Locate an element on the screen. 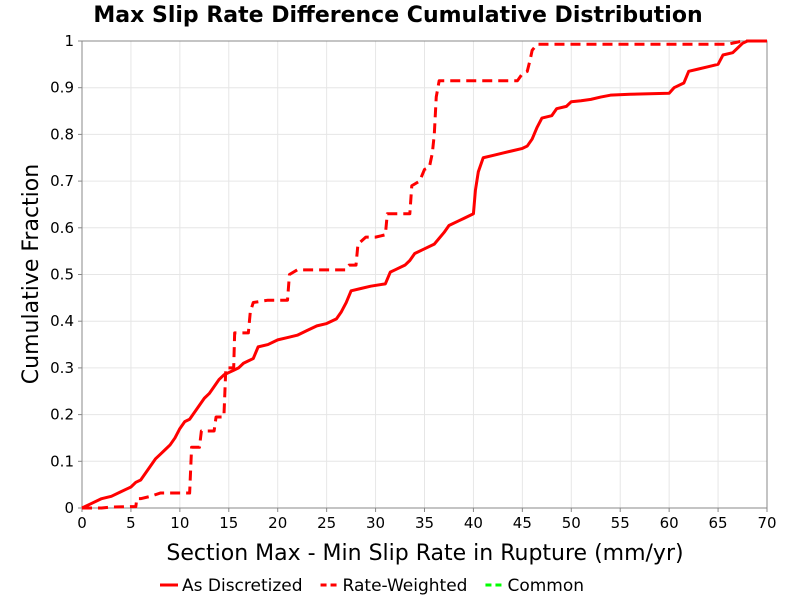 The width and height of the screenshot is (800, 600). y-tick-label: 0.7 is located at coordinates (62, 181).